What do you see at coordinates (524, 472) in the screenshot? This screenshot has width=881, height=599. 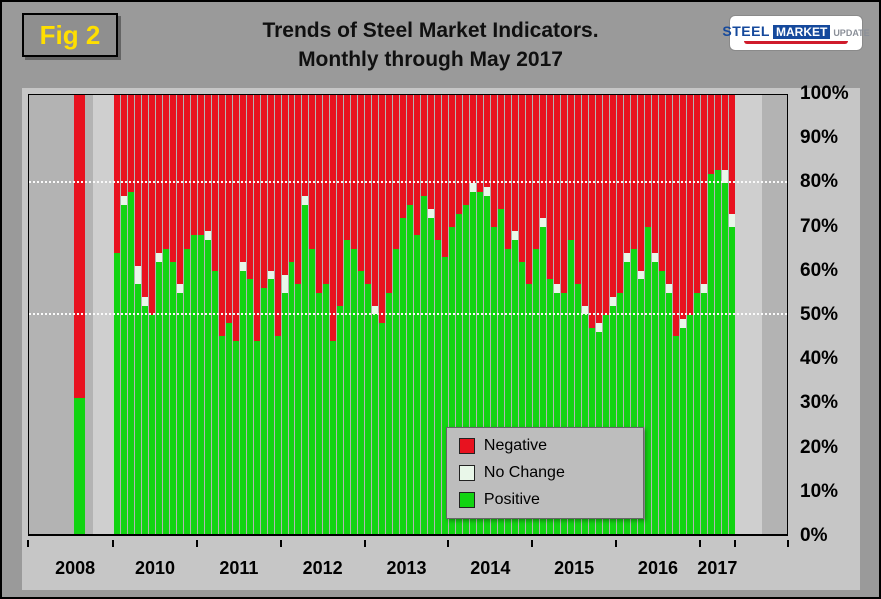 I see `legend-label: No Change` at bounding box center [524, 472].